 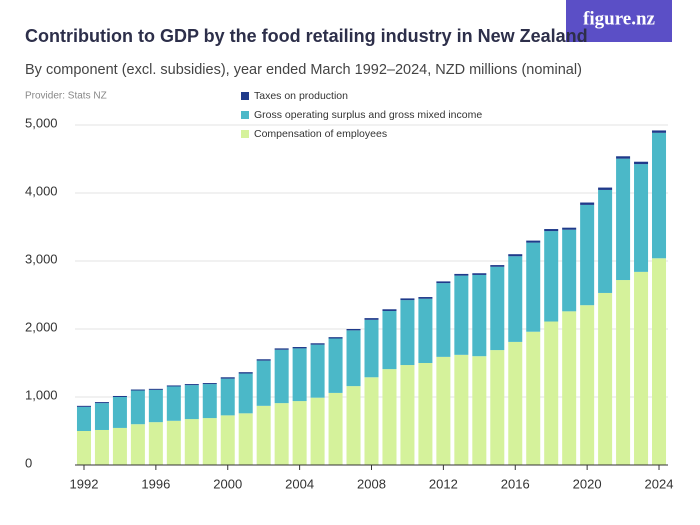 What do you see at coordinates (619, 18) in the screenshot?
I see `brand: figure.nz` at bounding box center [619, 18].